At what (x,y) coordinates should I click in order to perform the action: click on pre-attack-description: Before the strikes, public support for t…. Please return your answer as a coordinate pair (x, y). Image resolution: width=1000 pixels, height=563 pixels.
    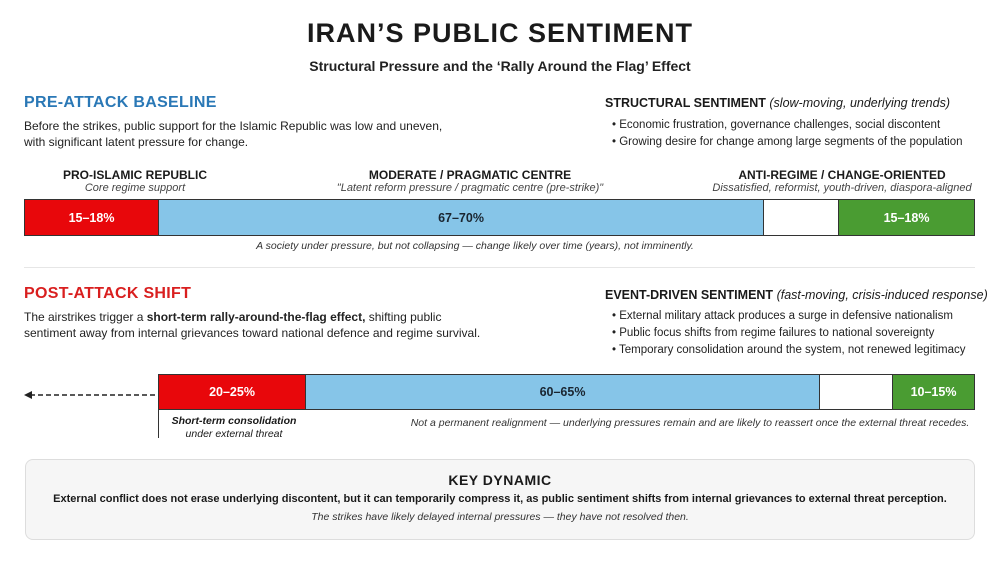
    Looking at the image, I should click on (233, 134).